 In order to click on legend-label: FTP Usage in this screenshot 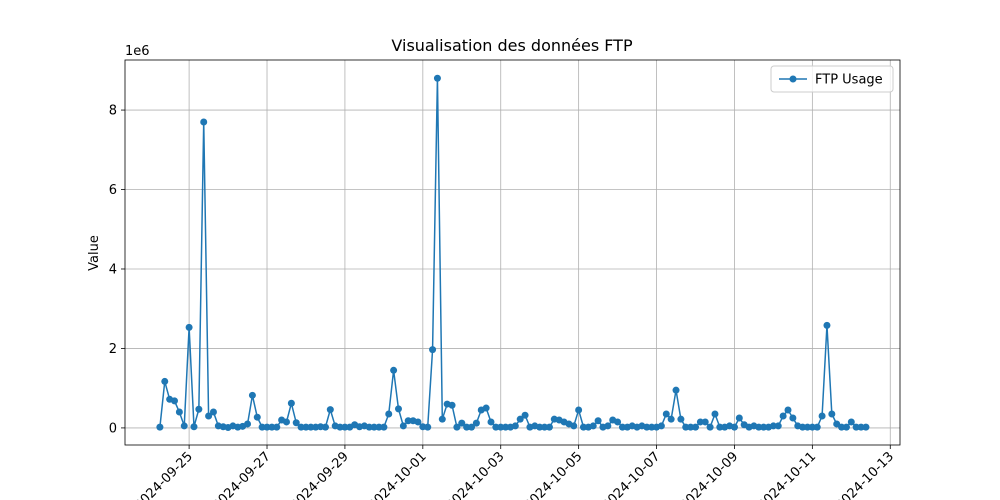, I will do `click(849, 80)`.